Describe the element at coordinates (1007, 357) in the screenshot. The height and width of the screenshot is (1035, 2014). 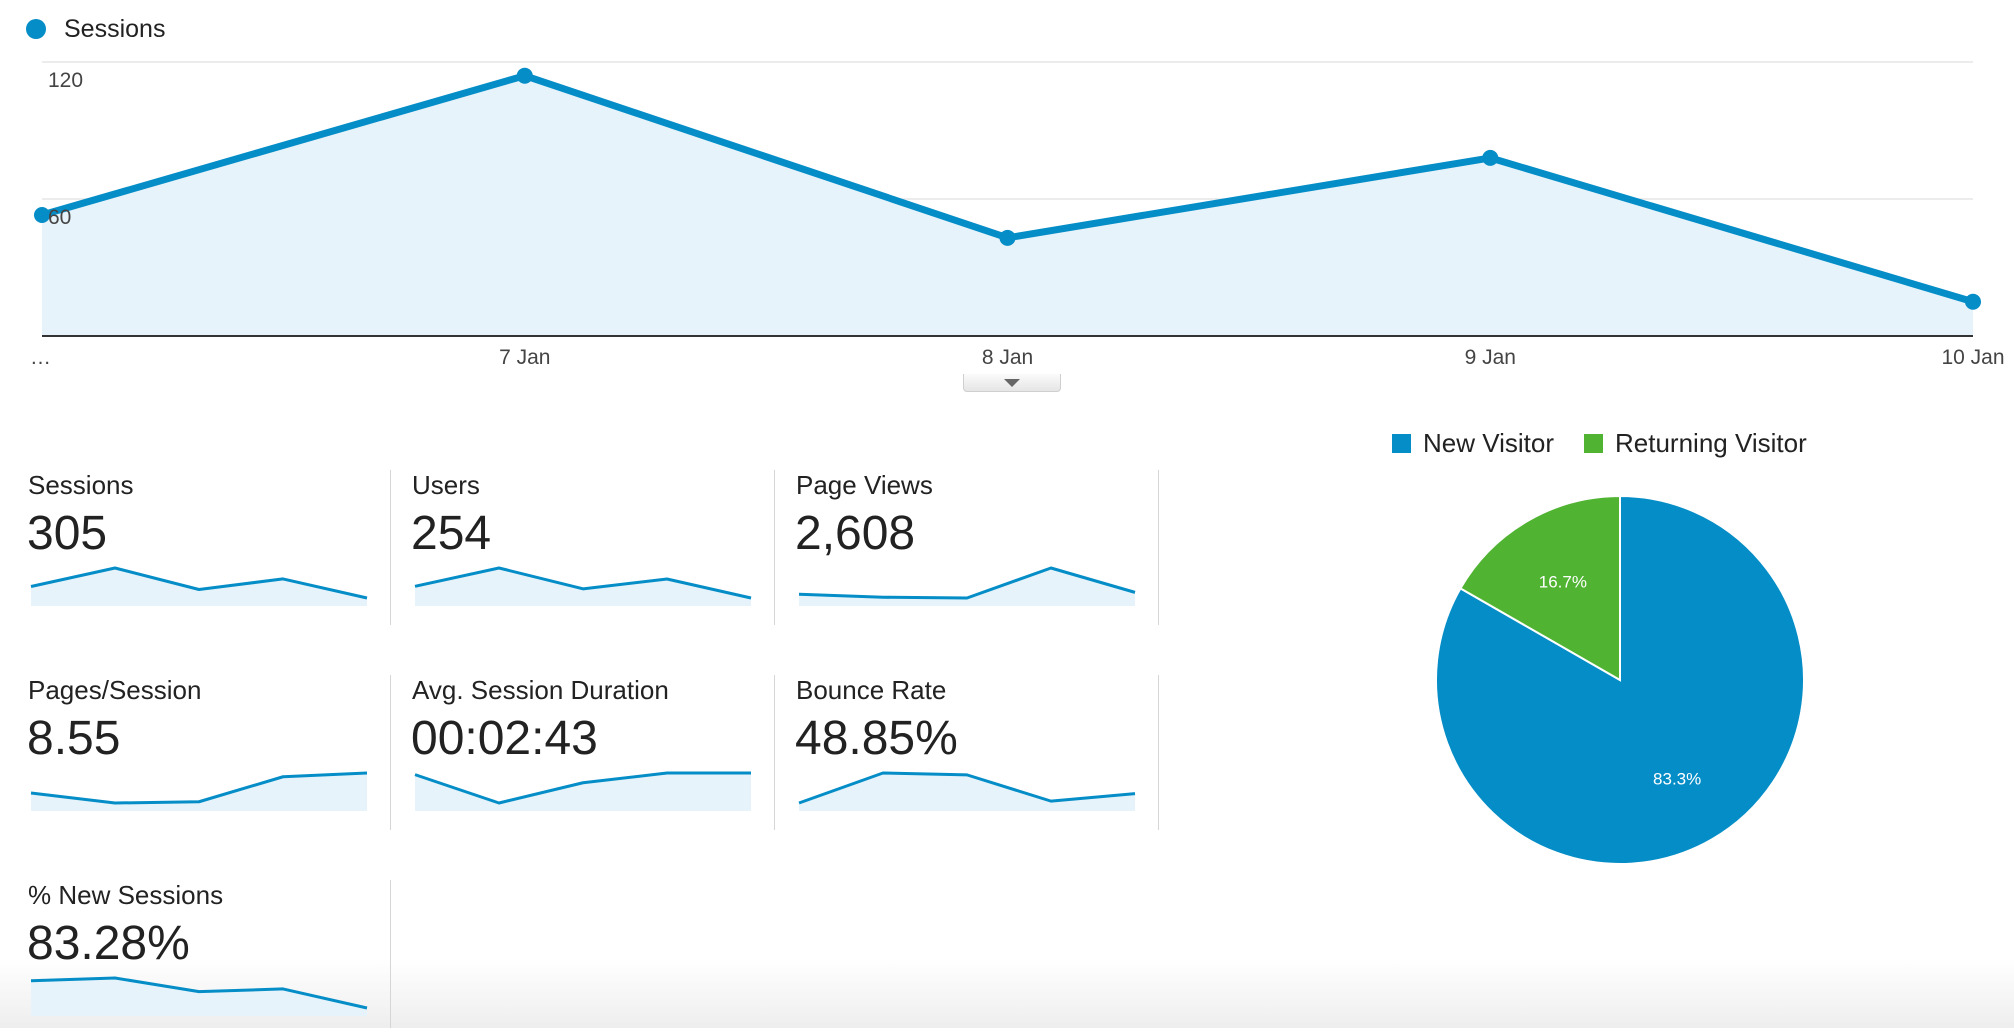
I see `x-tick-label: 8 Jan` at that location.